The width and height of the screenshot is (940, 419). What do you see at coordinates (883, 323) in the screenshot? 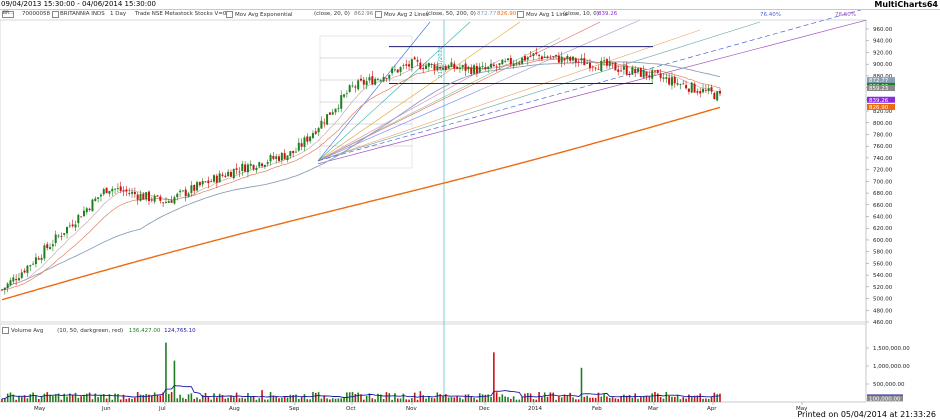
I see `price-tick-label: 460.00` at bounding box center [883, 323].